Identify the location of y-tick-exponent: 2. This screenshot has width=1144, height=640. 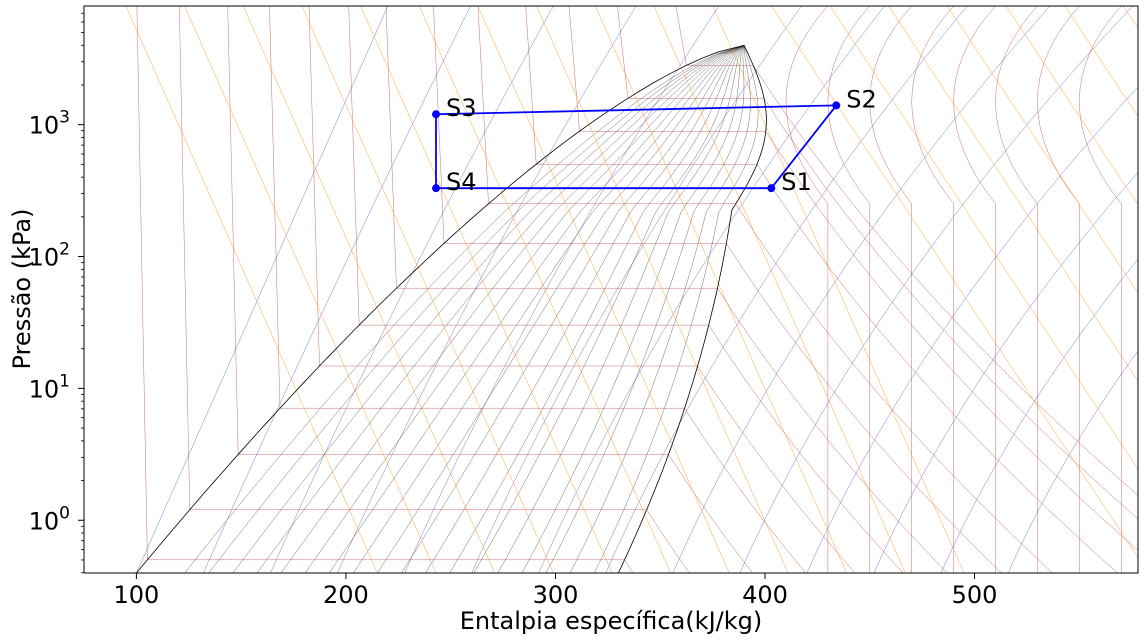
(64, 250).